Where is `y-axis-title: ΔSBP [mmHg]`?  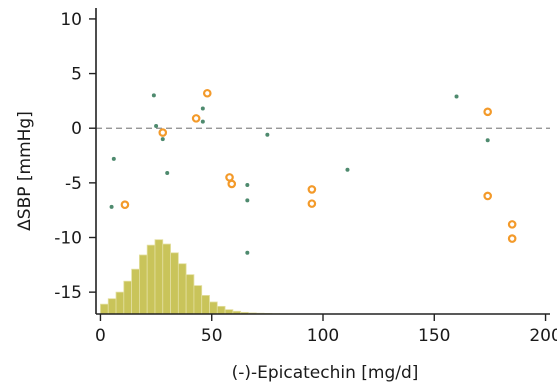 y-axis-title: ΔSBP [mmHg] is located at coordinates (25, 171).